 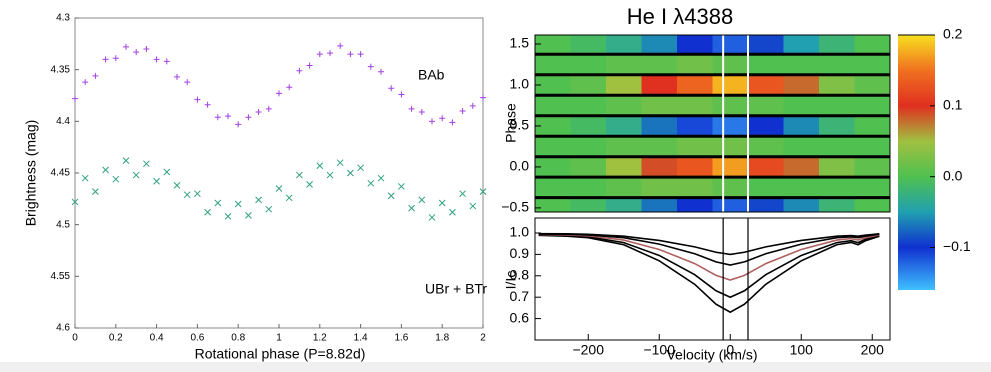 I want to click on x-tick-label: 0.4, so click(x=157, y=338).